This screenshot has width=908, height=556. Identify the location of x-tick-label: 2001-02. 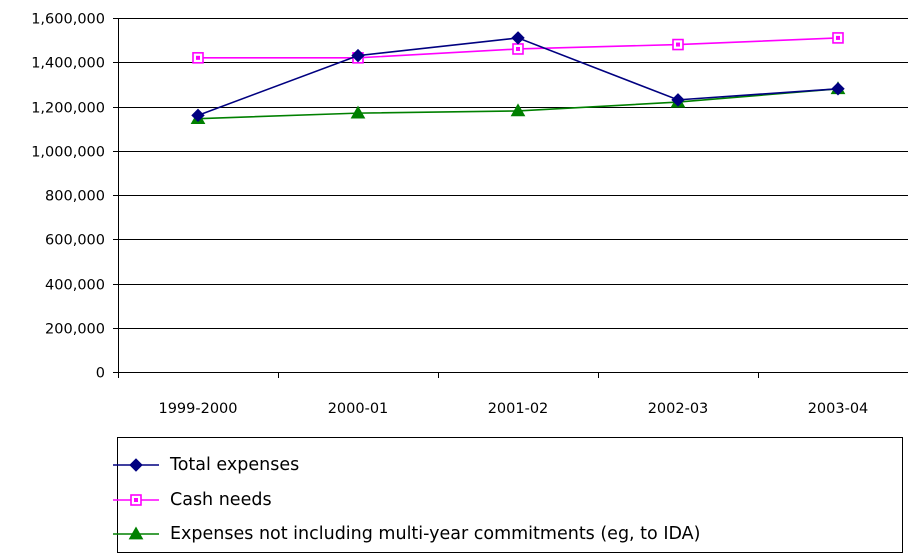
(518, 409).